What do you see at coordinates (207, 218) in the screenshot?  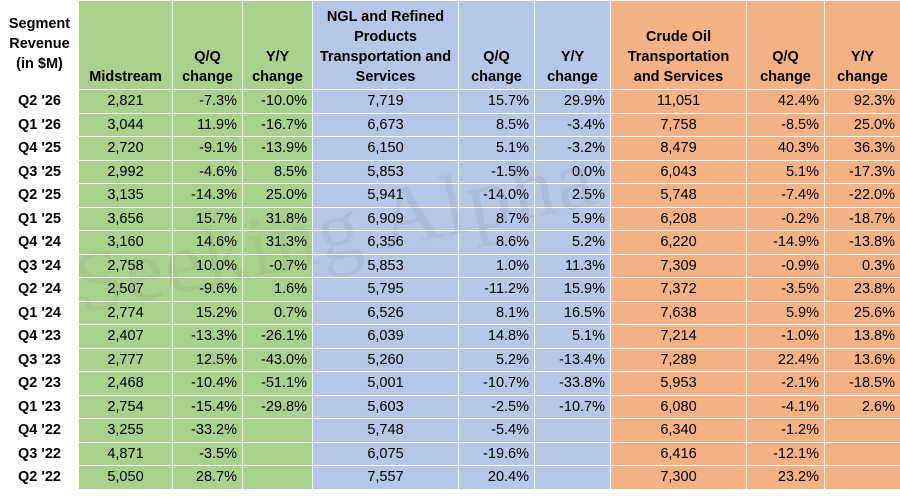 I see `midstream-qq-cell: 15.7%` at bounding box center [207, 218].